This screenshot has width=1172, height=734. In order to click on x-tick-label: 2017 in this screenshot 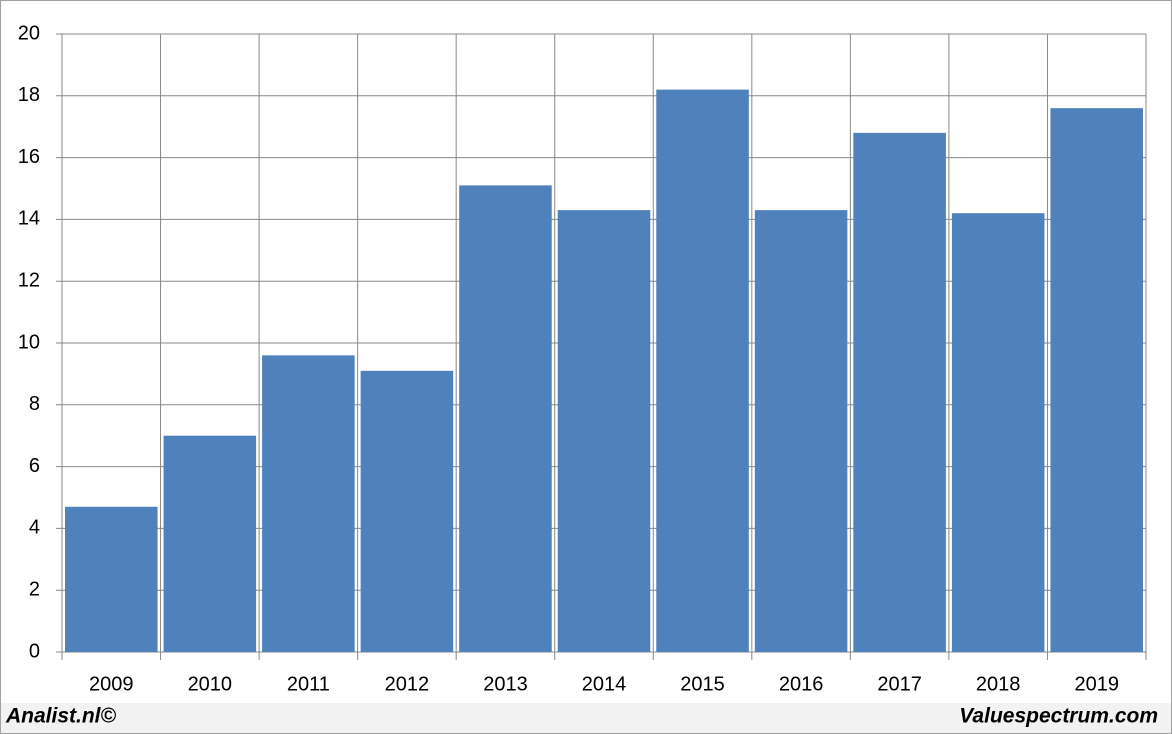, I will do `click(899, 684)`.